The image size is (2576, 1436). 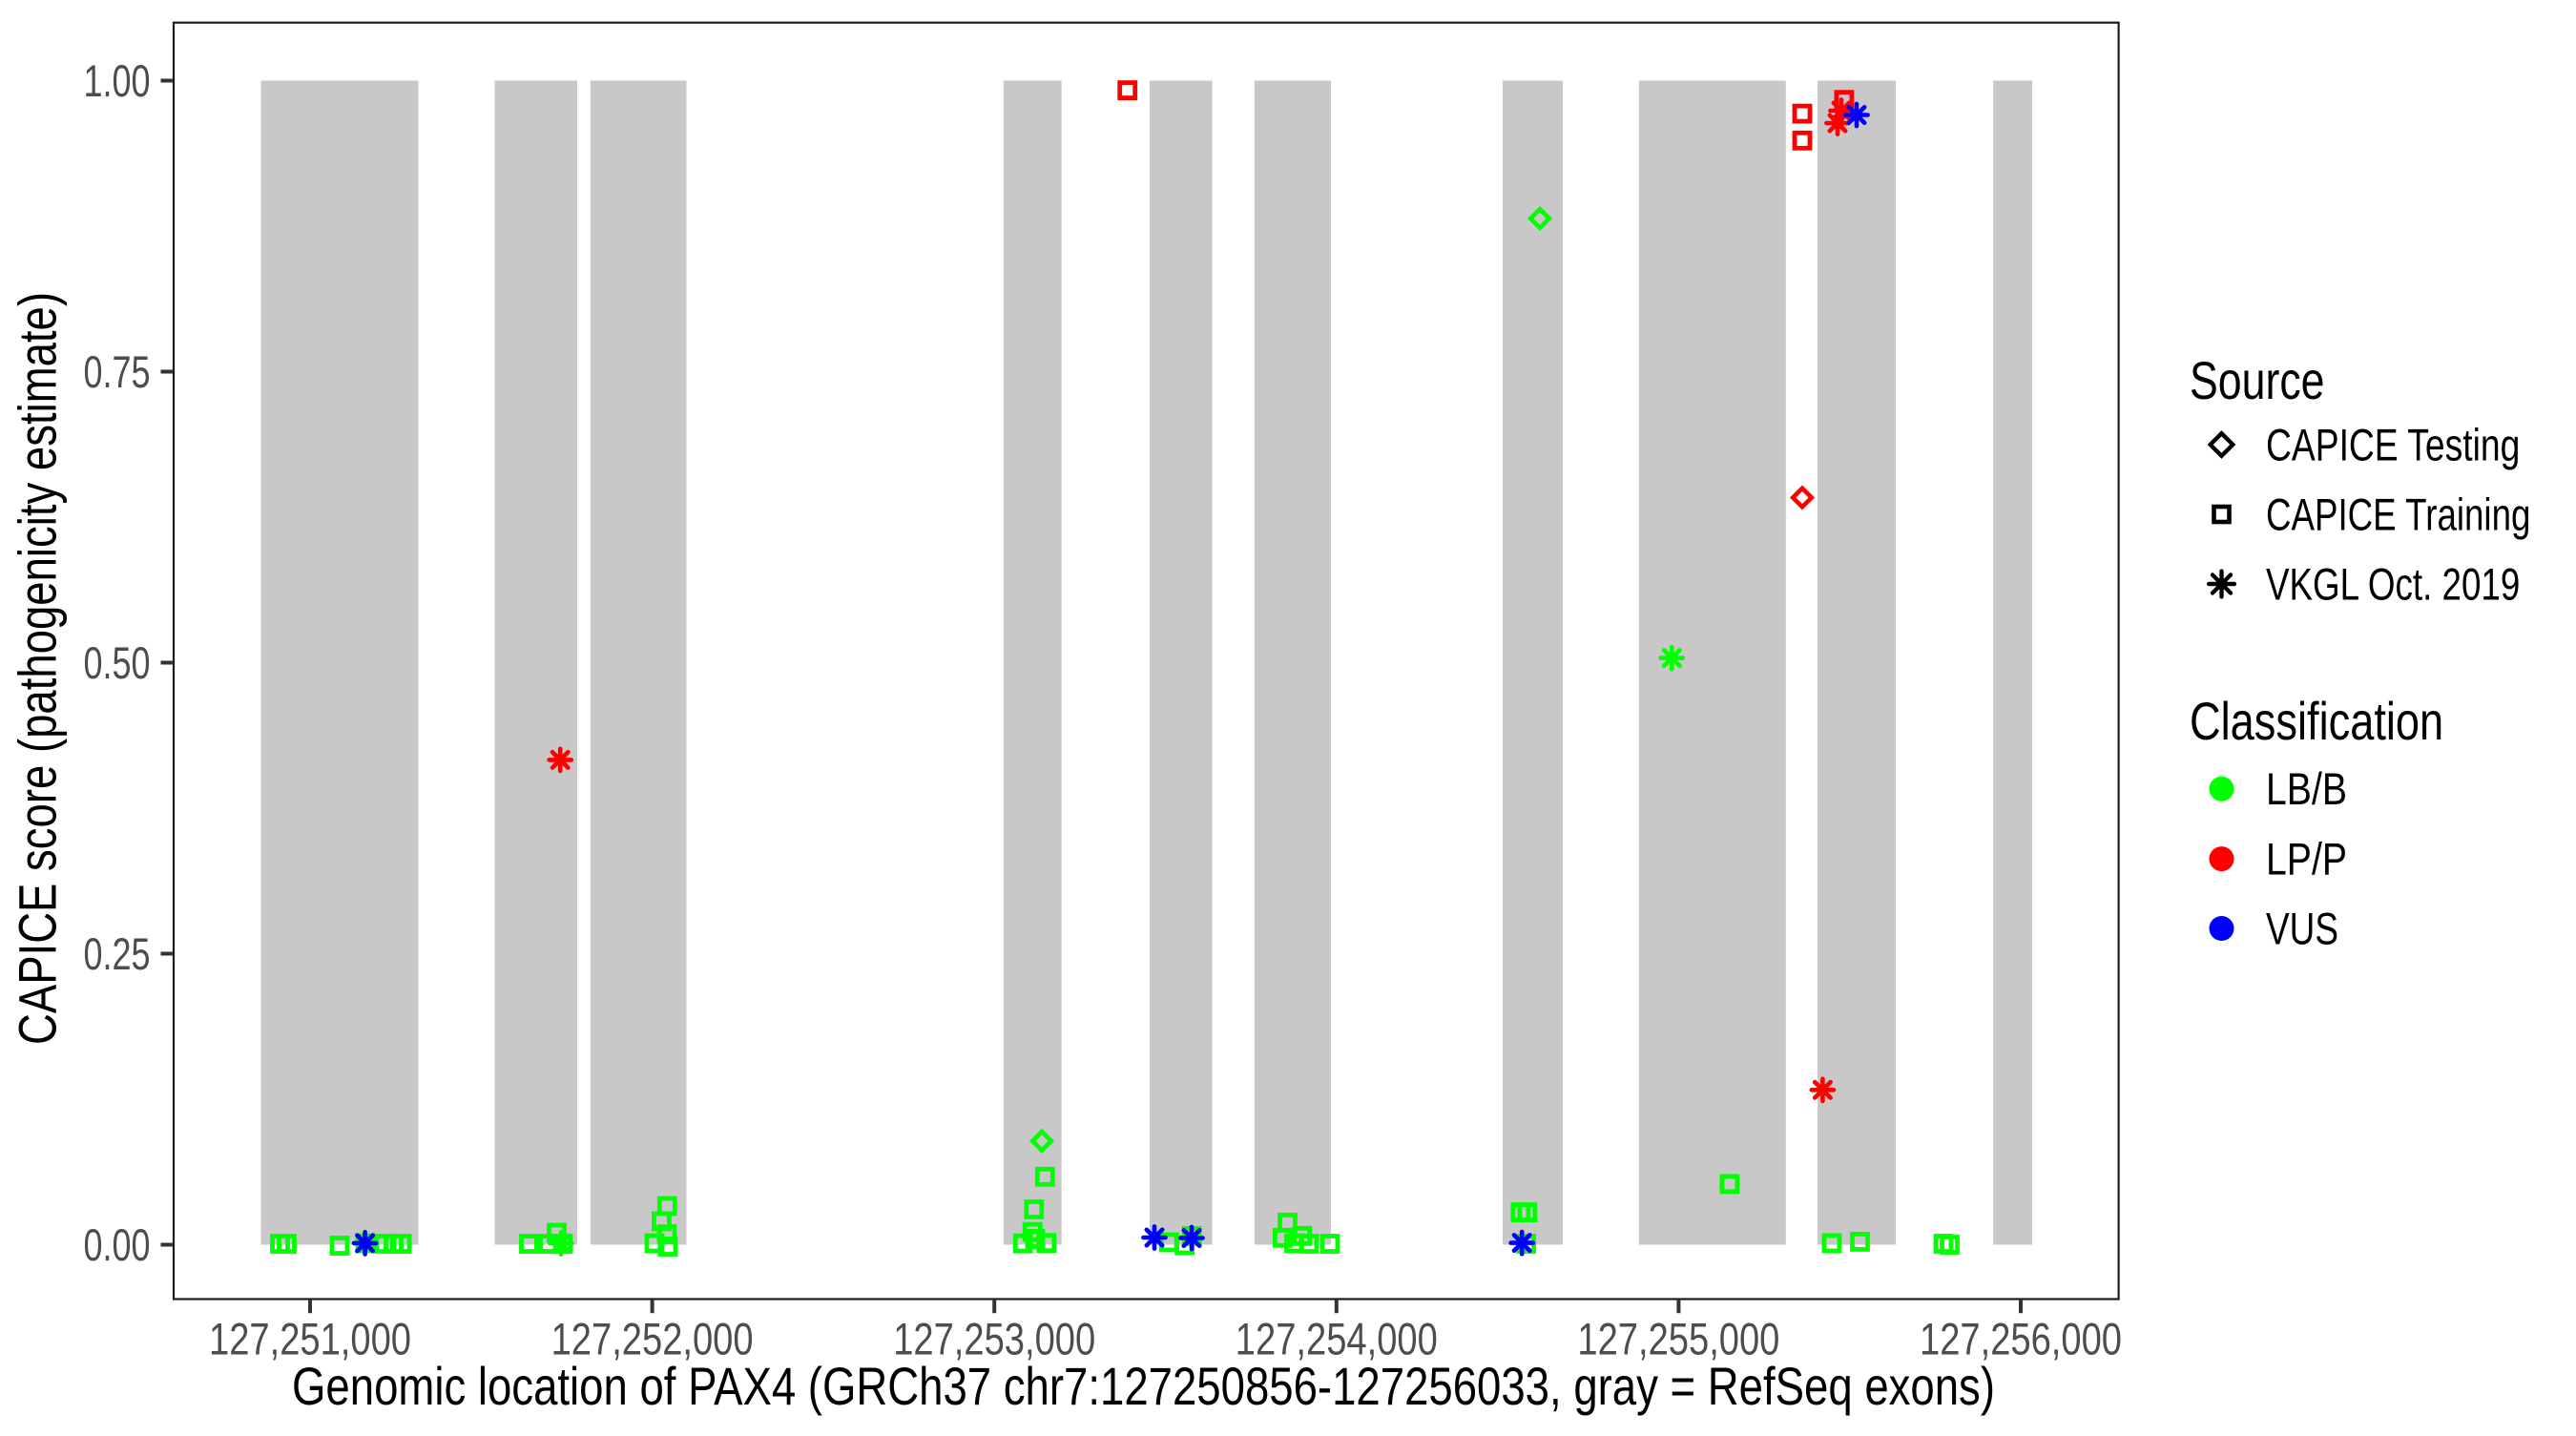 What do you see at coordinates (2316, 721) in the screenshot?
I see `svg-text: Classification` at bounding box center [2316, 721].